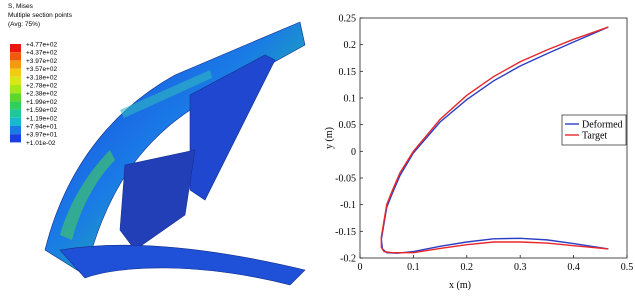  I want to click on x-tick-label: 0, so click(360, 267).